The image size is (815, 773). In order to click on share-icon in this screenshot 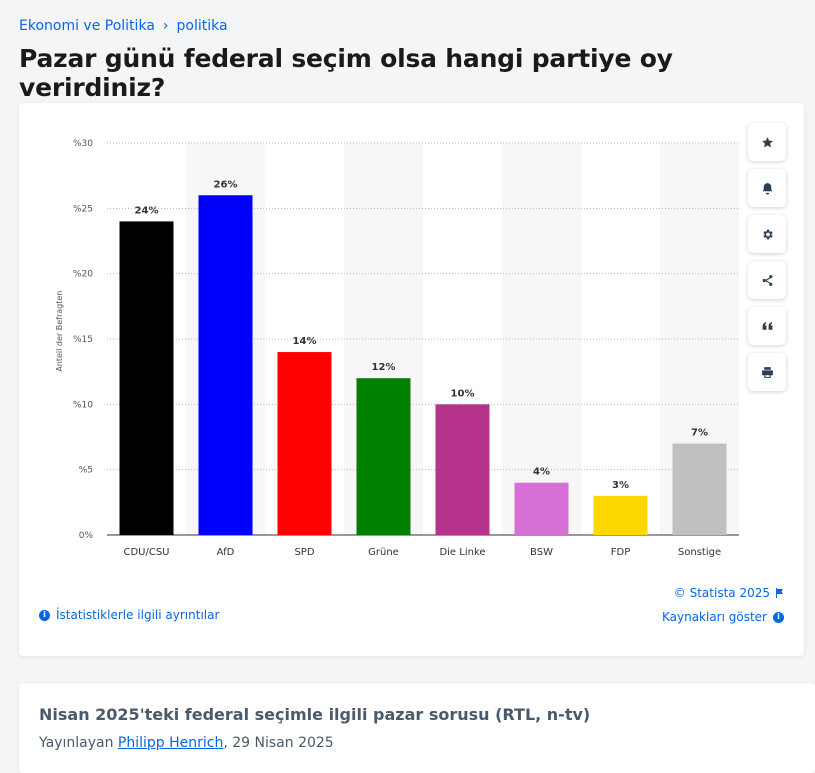, I will do `click(767, 280)`.